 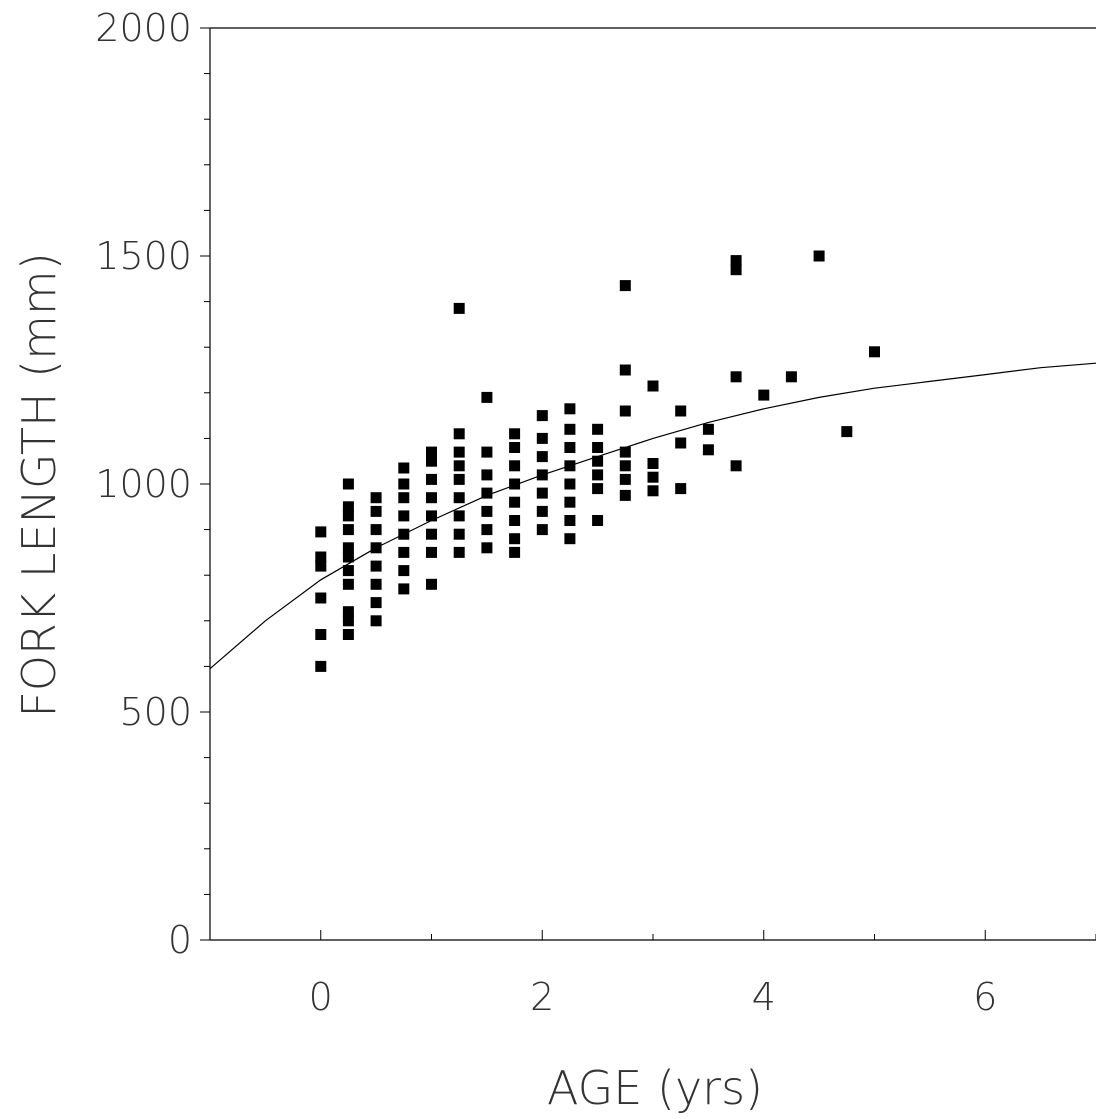 What do you see at coordinates (321, 997) in the screenshot?
I see `x-tick-label: 0` at bounding box center [321, 997].